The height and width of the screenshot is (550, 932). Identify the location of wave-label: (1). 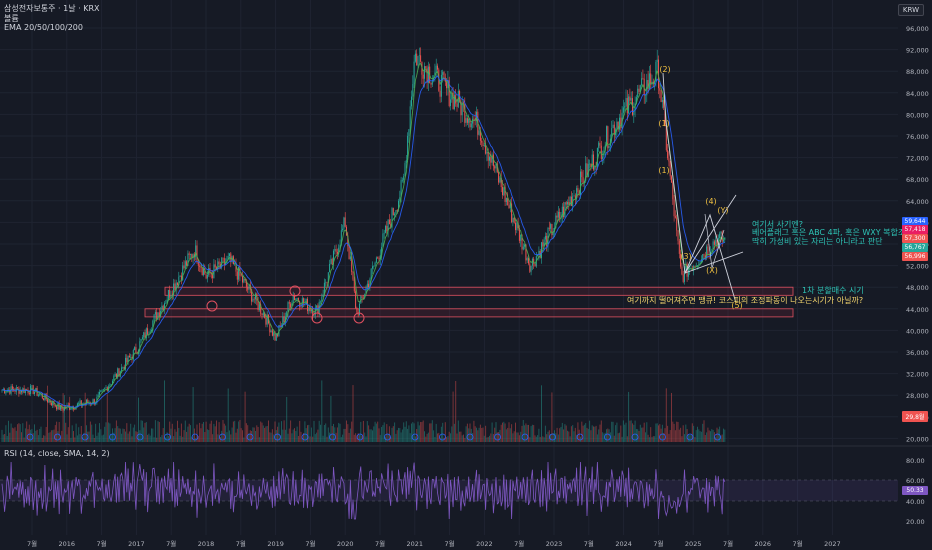
(663, 123).